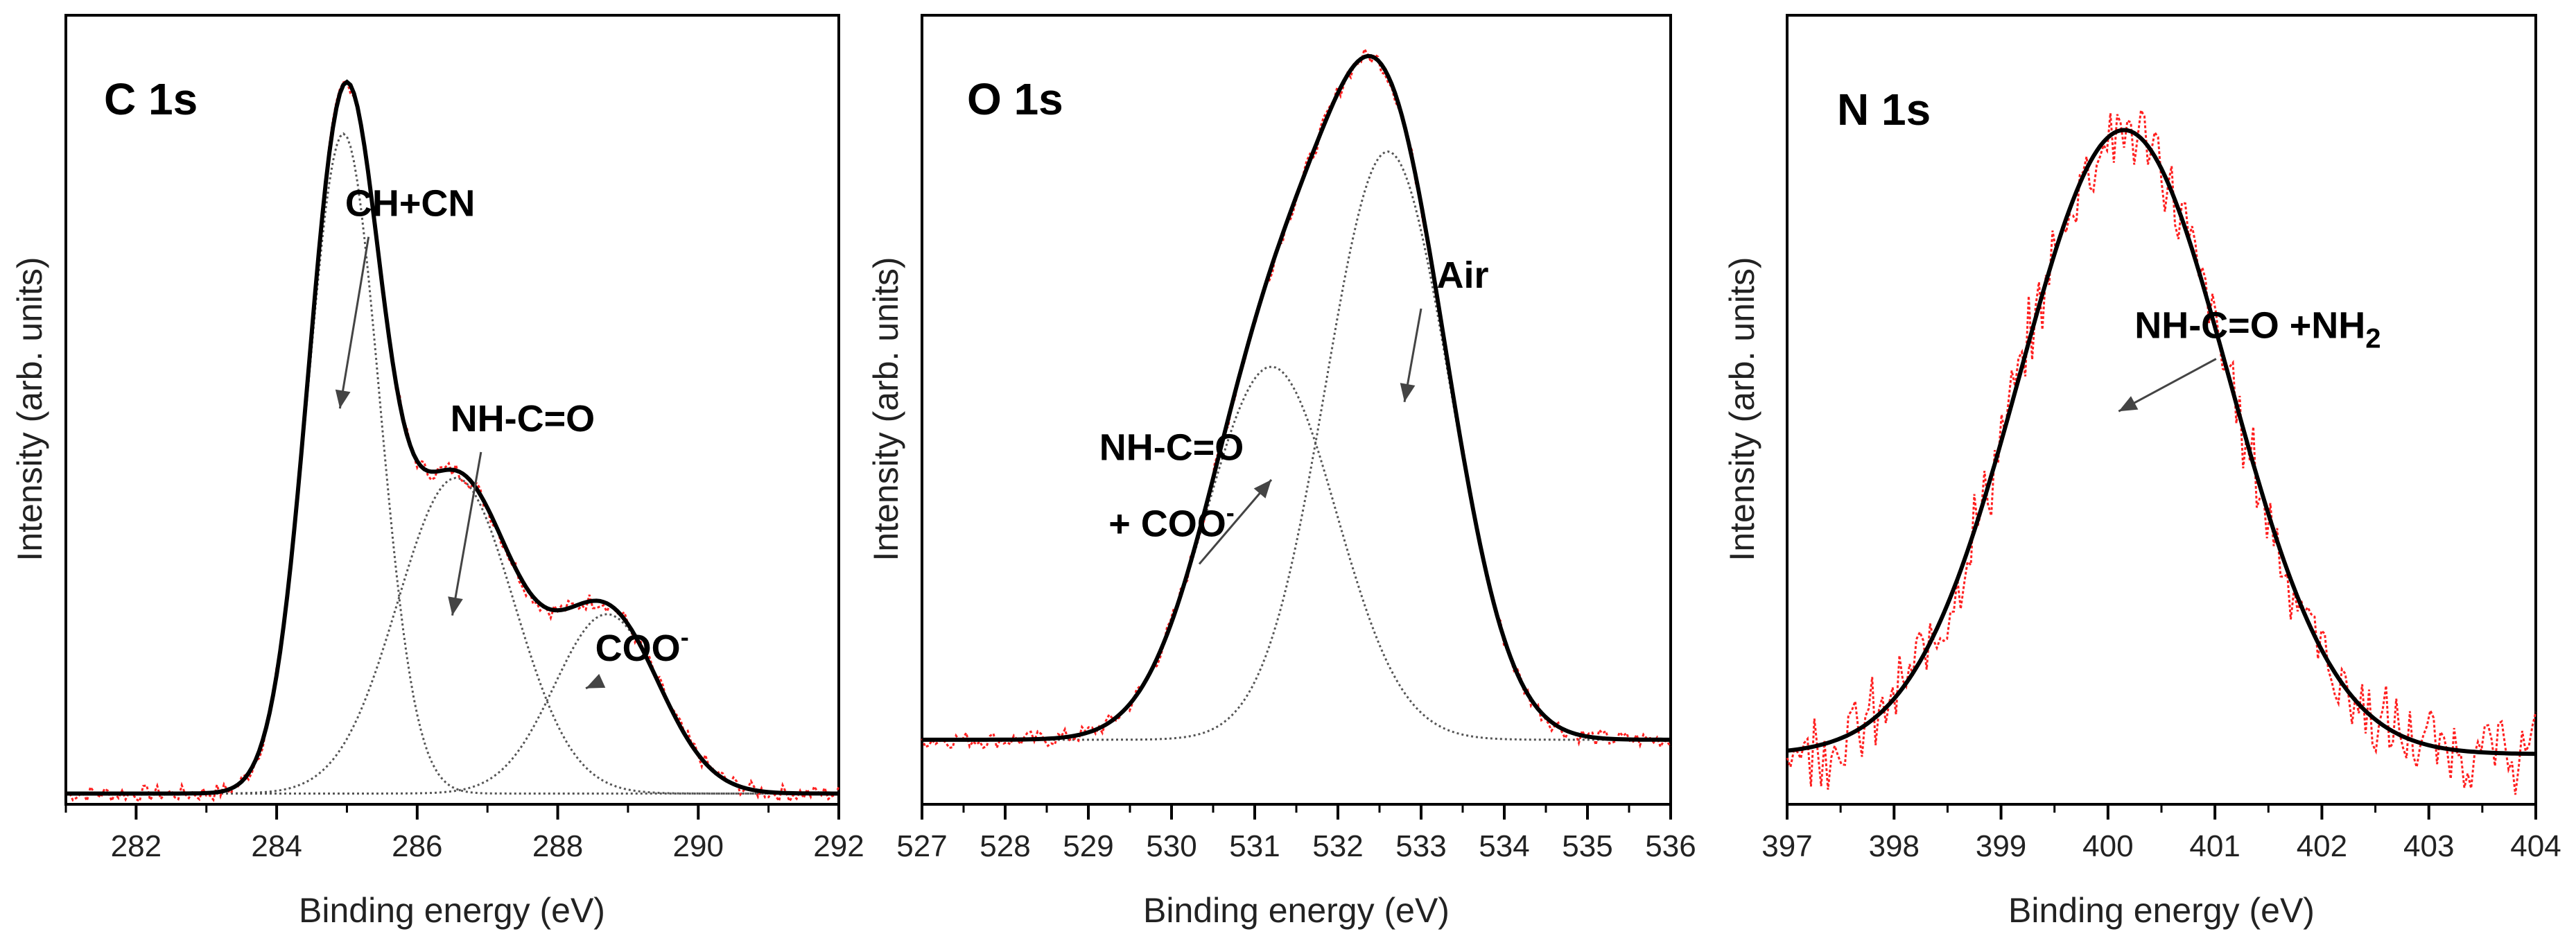 This screenshot has height=952, width=2576. Describe the element at coordinates (921, 846) in the screenshot. I see `o1s-x-tick-label: 527` at that location.